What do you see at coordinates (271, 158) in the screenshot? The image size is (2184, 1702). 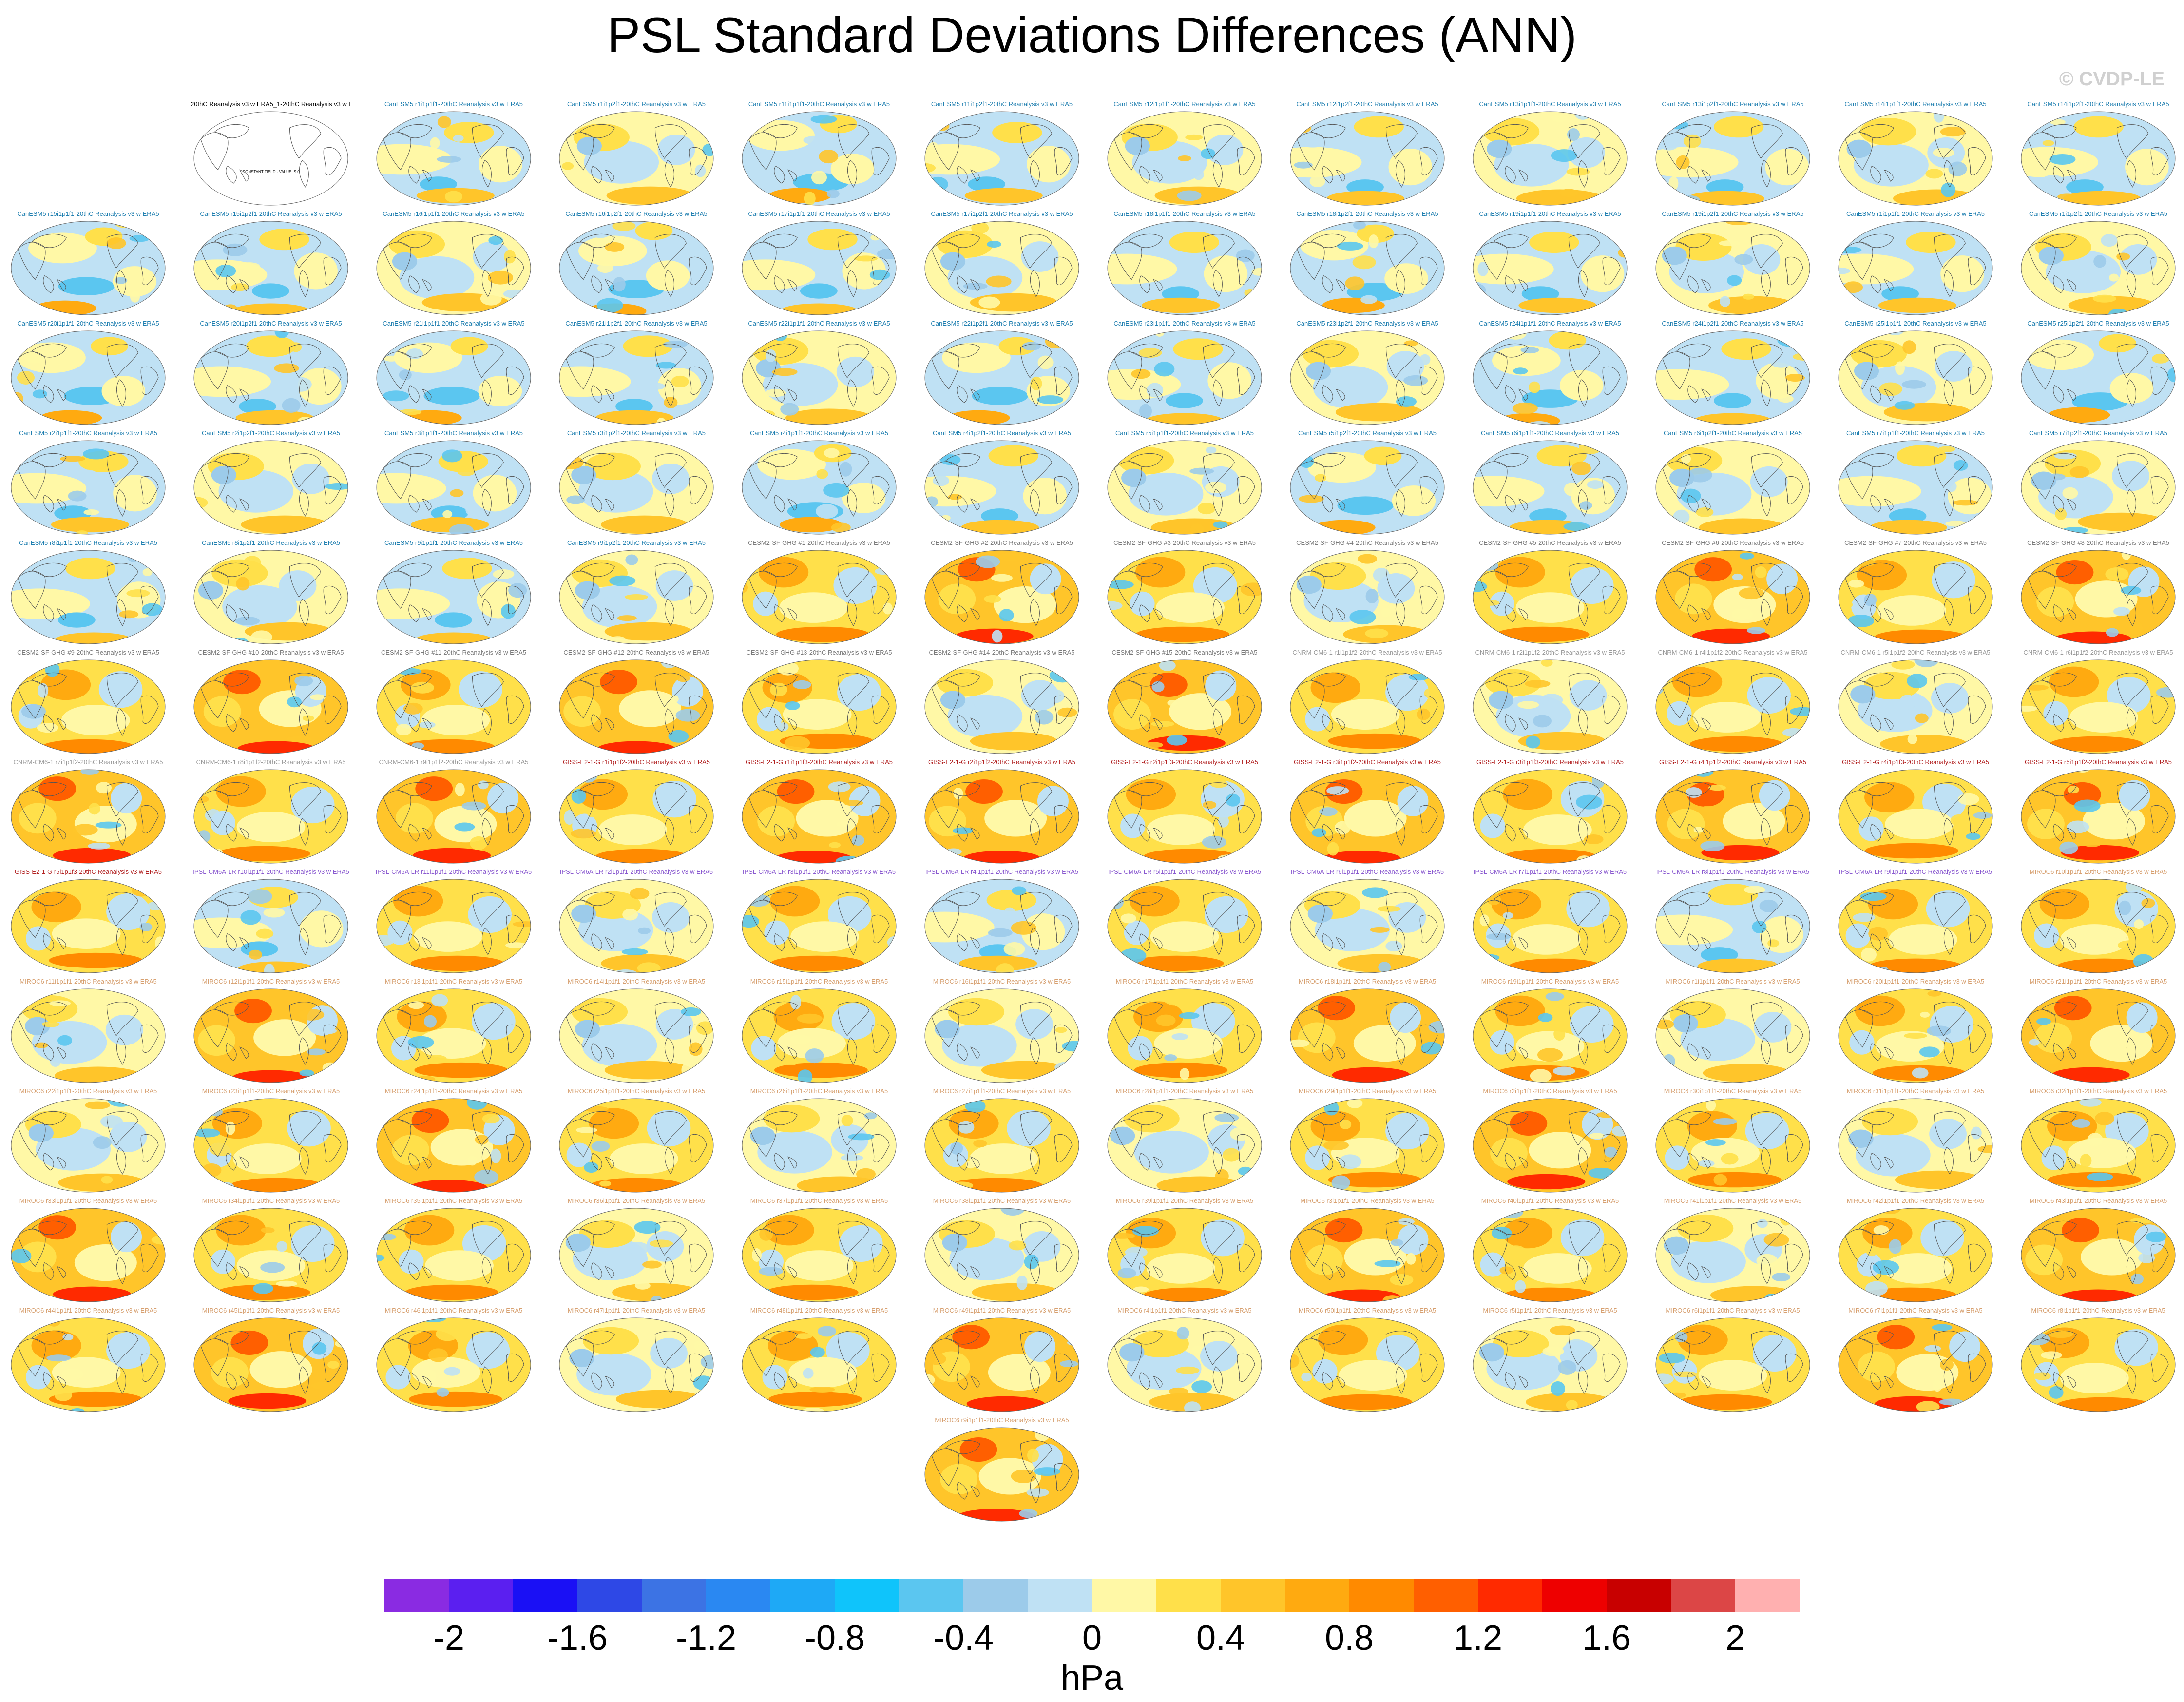 I see `map-field` at bounding box center [271, 158].